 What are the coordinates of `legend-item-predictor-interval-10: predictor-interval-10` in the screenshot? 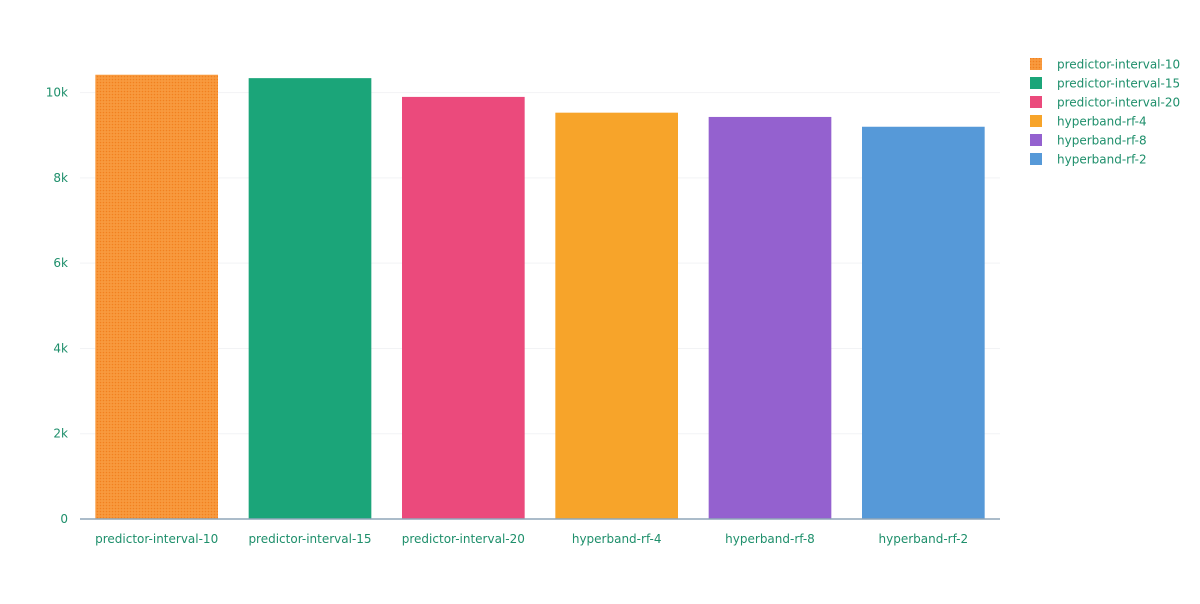 It's located at (1105, 65).